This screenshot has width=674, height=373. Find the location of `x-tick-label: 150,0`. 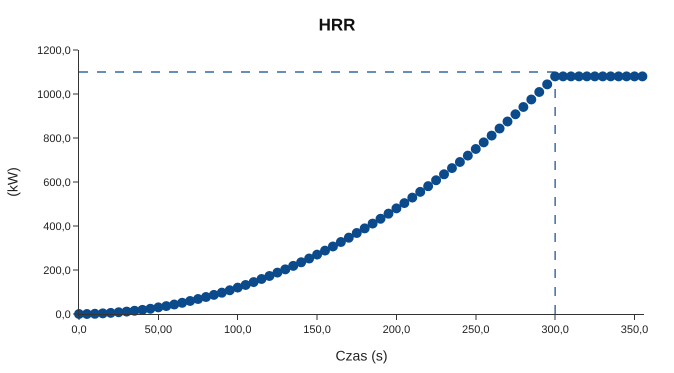

x-tick-label: 150,0 is located at coordinates (317, 330).